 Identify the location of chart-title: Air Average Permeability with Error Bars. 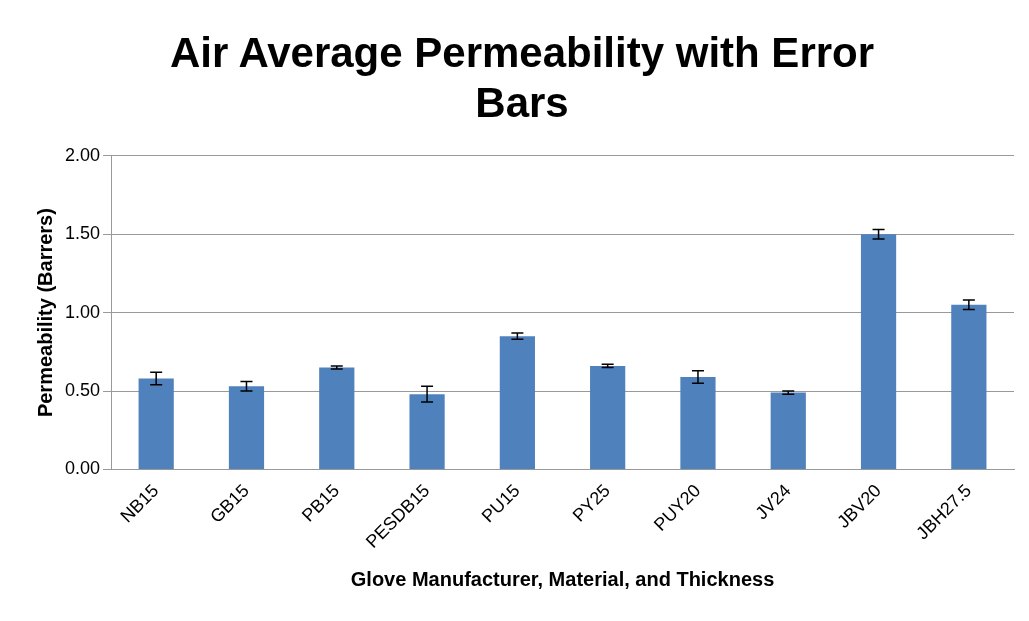
(522, 77).